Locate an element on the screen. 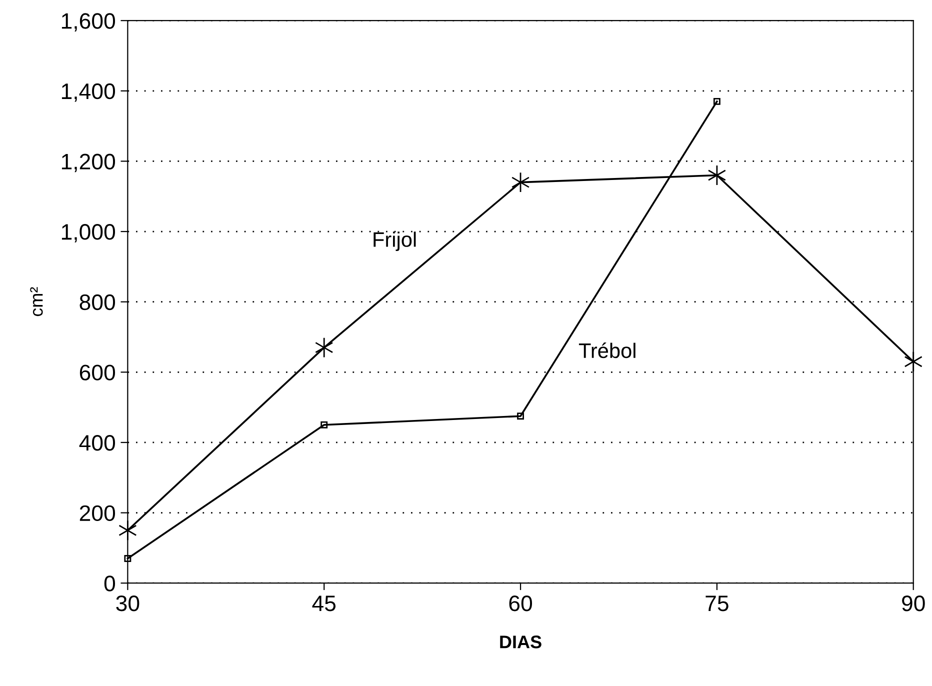 This screenshot has height=686, width=932. y-tick-label: 1,200 is located at coordinates (89, 163).